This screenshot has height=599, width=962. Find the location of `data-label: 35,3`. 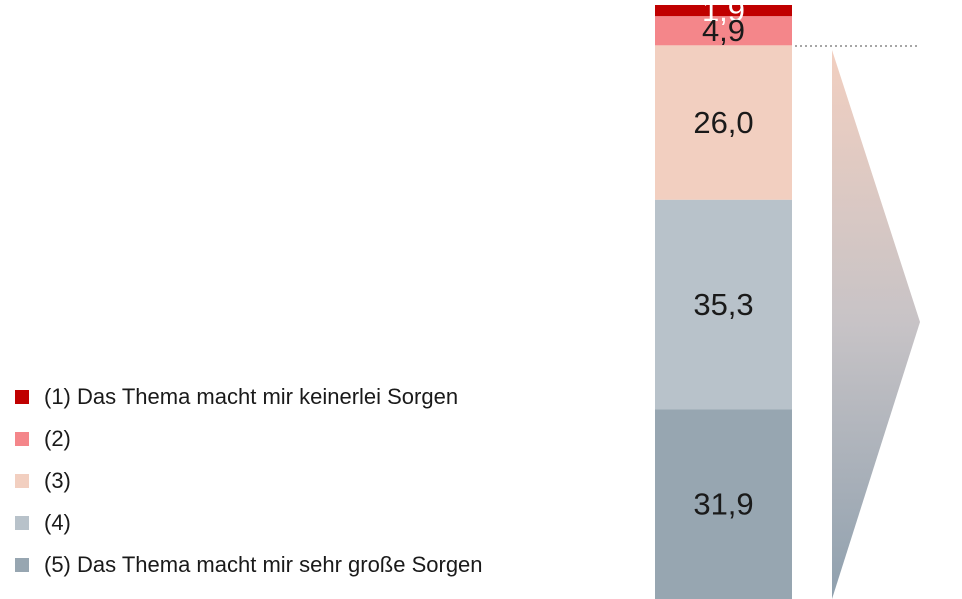

data-label: 35,3 is located at coordinates (723, 304).